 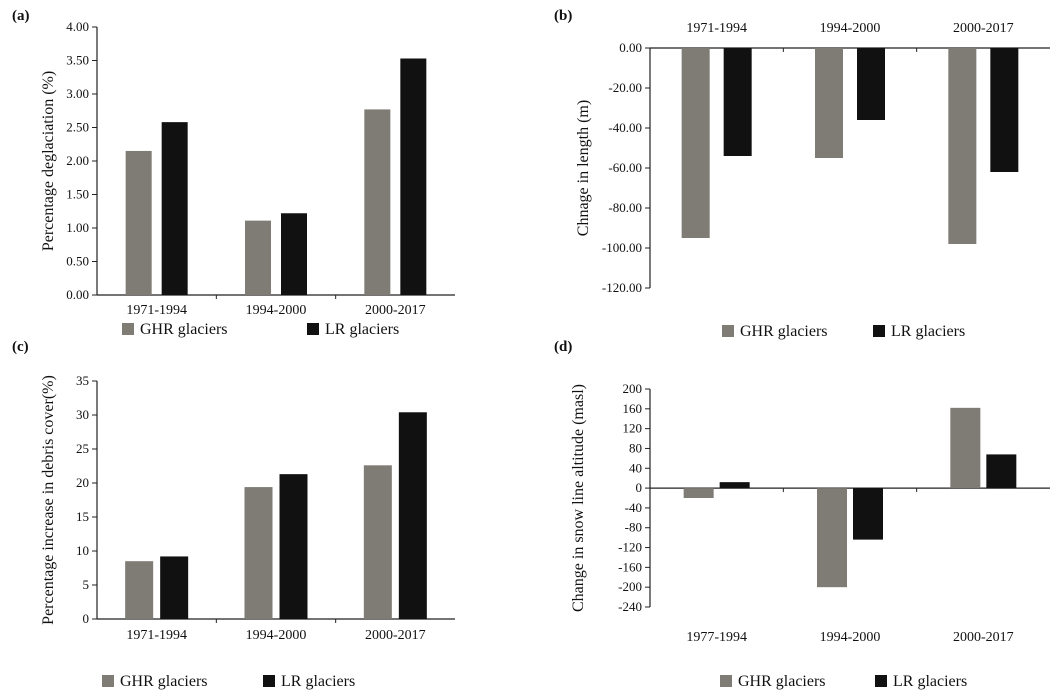 I want to click on panel-label: (c), so click(x=20, y=347).